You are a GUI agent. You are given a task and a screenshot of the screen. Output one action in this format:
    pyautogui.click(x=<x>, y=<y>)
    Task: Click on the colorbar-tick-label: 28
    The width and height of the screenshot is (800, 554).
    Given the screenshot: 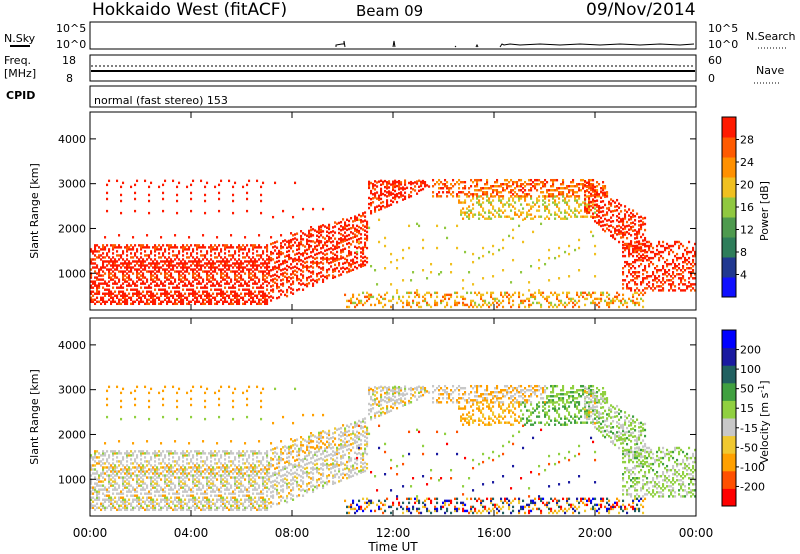 What is the action you would take?
    pyautogui.click(x=747, y=140)
    